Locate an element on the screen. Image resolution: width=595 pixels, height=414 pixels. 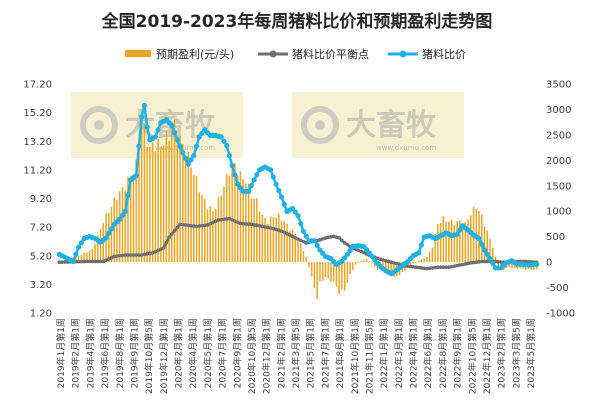
x-tick-label: 2019年8月第1周 is located at coordinates (120, 353).